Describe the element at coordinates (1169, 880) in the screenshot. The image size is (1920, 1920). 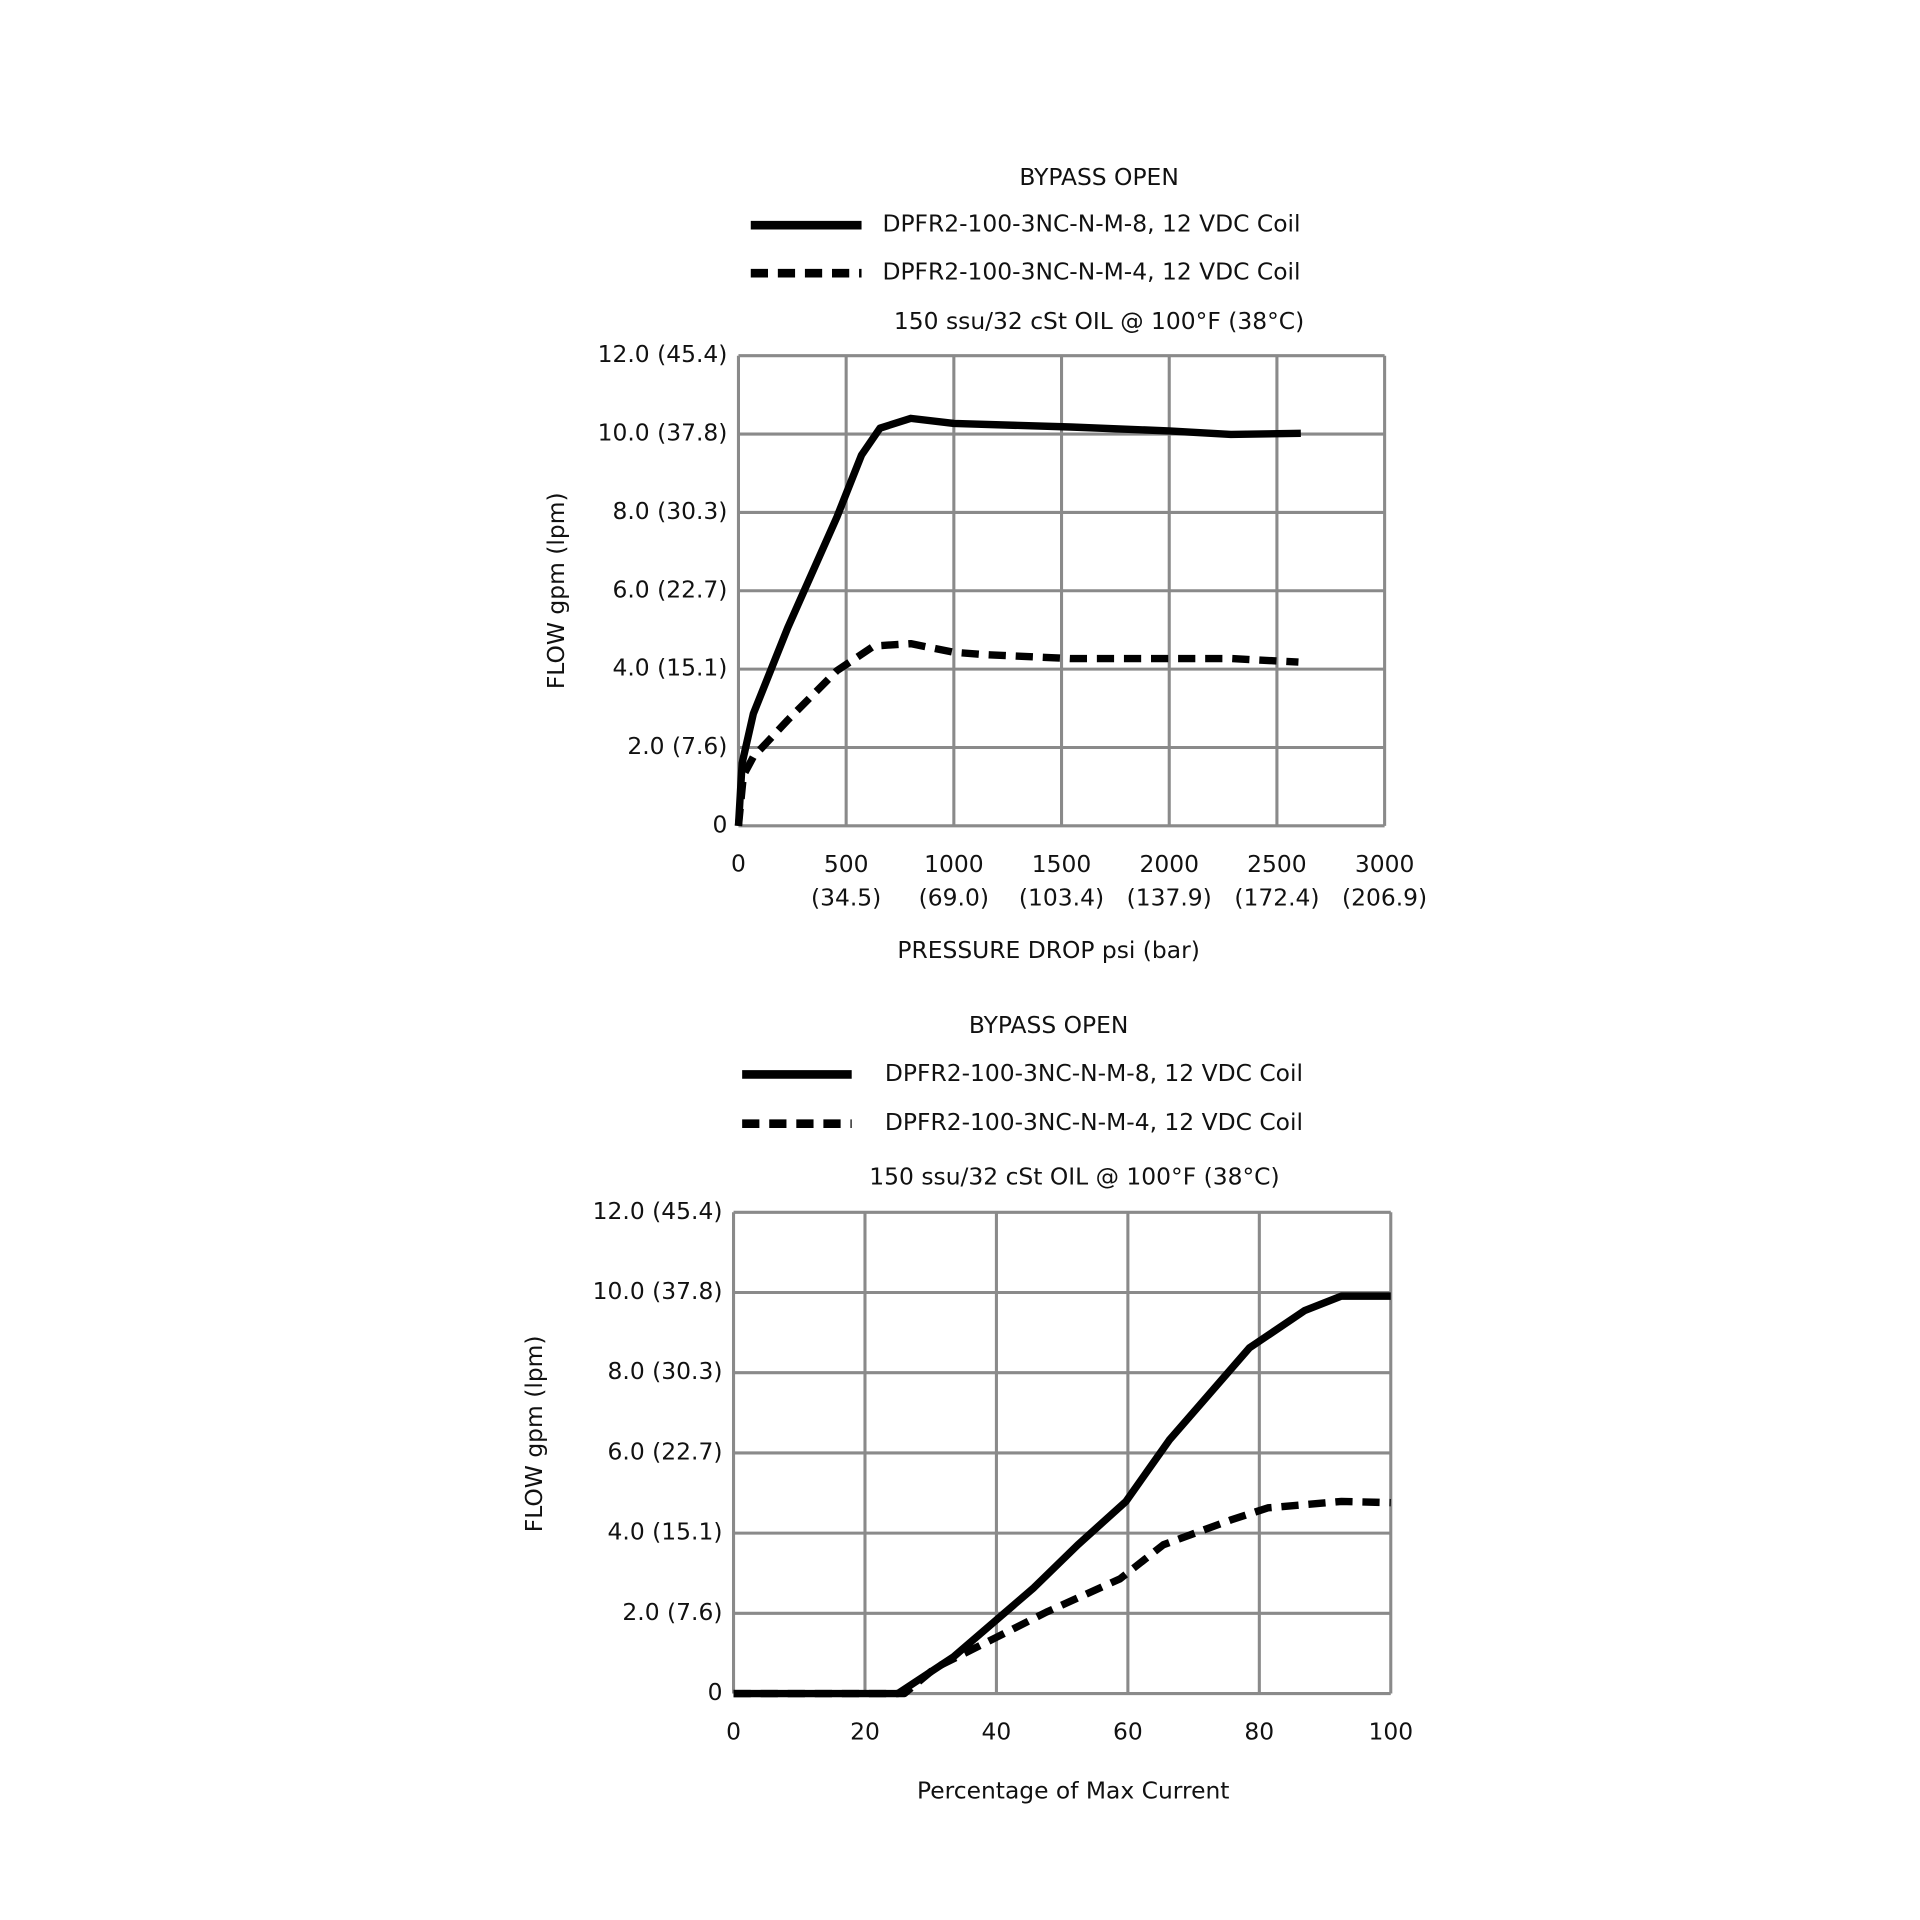
I see `x-tick-label: 2000 (137.9)` at that location.